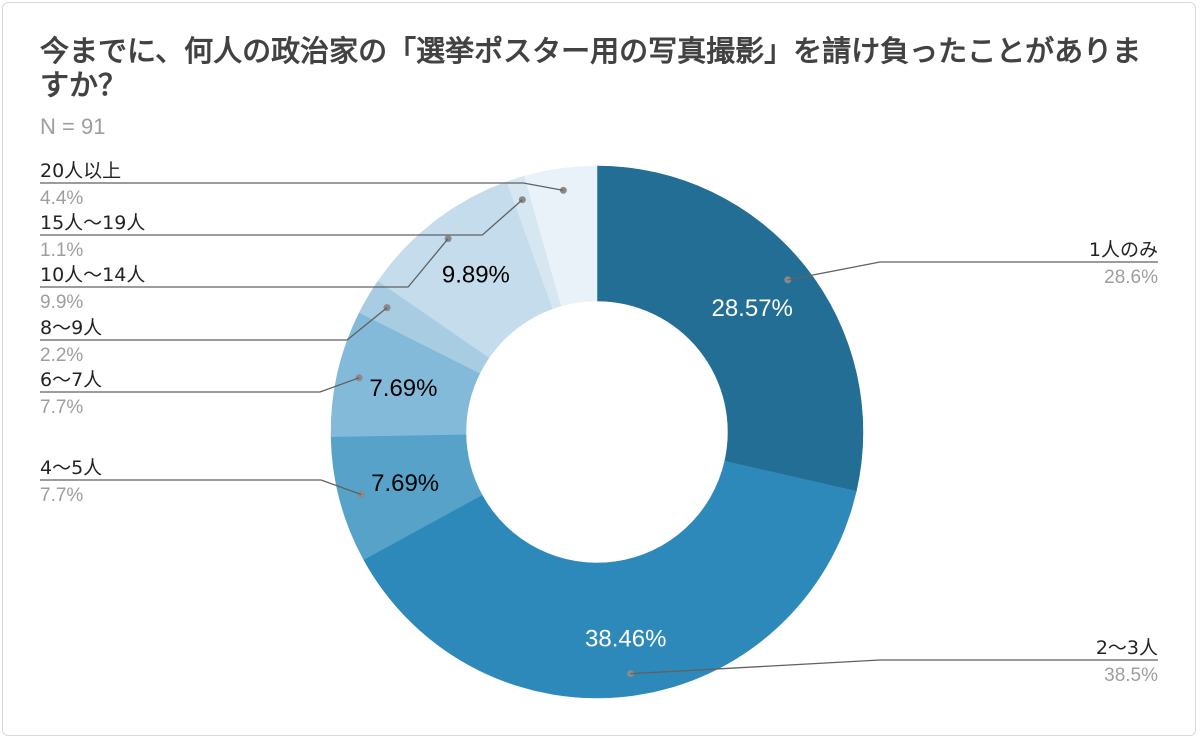  Describe the element at coordinates (403, 388) in the screenshot. I see `slice-label-4: 7.69%` at that location.